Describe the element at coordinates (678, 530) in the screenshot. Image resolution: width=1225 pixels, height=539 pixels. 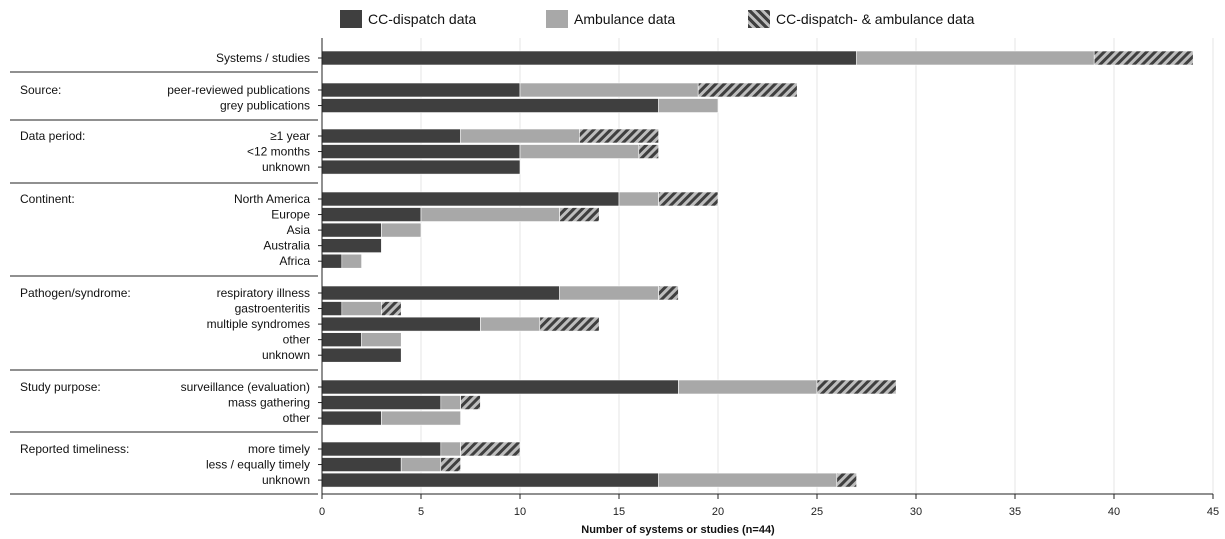
I see `x-axis-title: Number of systems or studies (n=44)` at that location.